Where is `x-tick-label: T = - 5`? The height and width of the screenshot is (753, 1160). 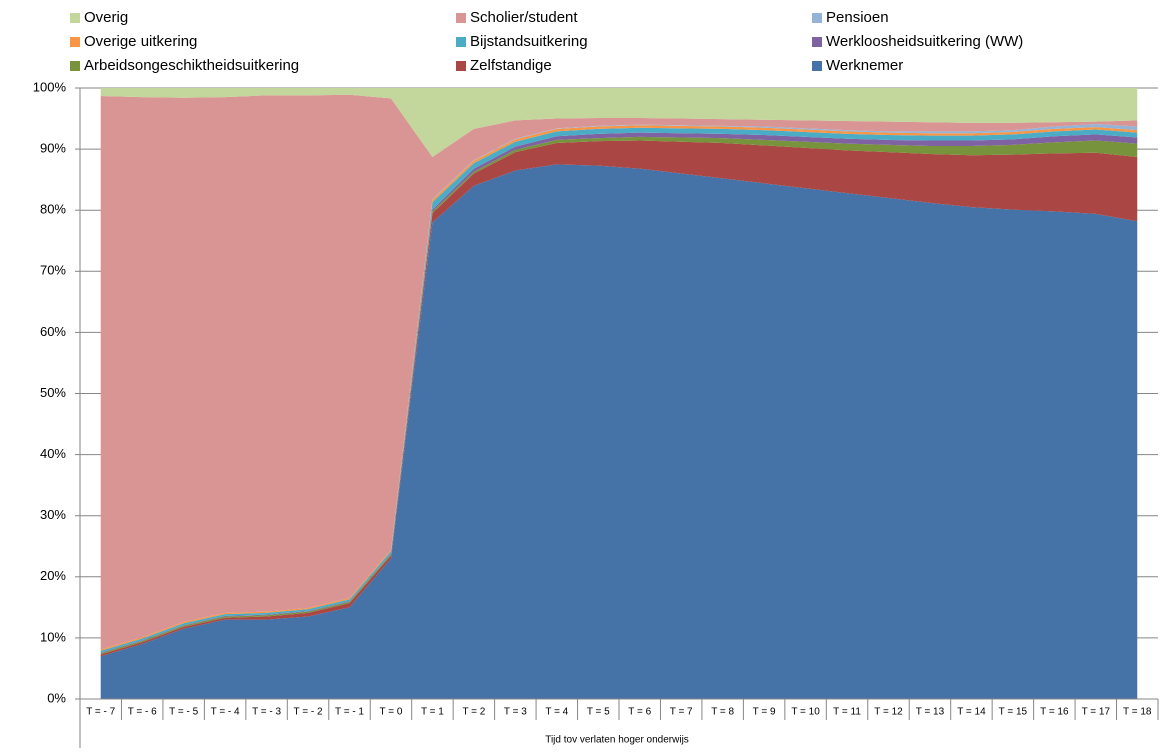 x-tick-label: T = - 5 is located at coordinates (183, 712).